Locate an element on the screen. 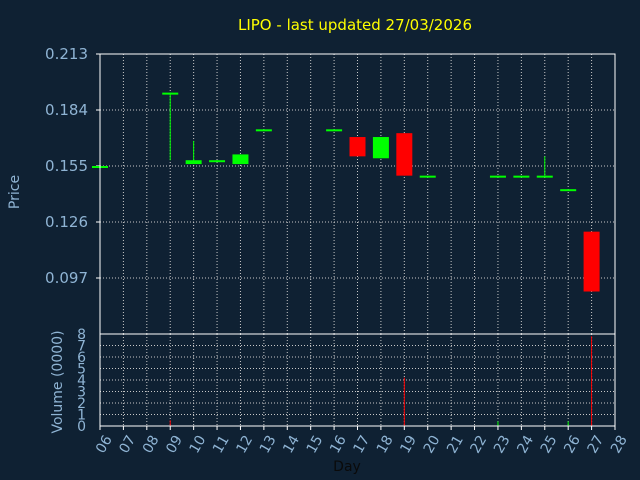  day-tick-label: 28 is located at coordinates (619, 444).